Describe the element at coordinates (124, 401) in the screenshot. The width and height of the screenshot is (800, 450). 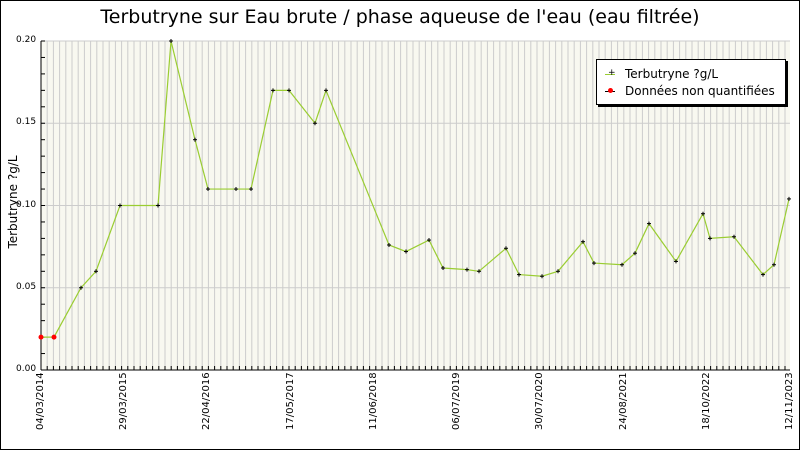
I see `x-tick-label: 29/03/2015` at that location.